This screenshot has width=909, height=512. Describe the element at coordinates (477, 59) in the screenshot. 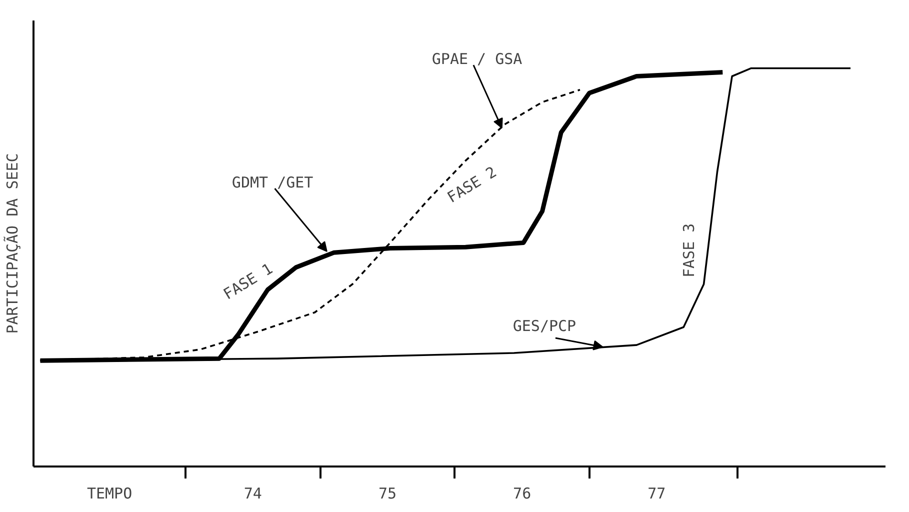

I see `annotation: GPAE / GSA` at that location.